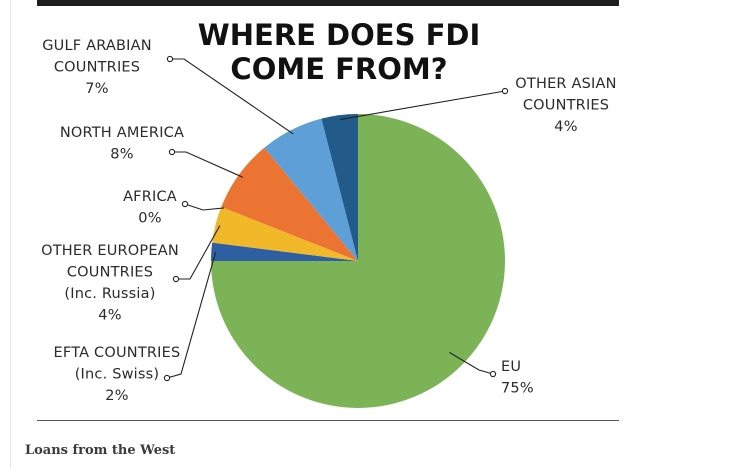 The image size is (740, 469). Describe the element at coordinates (10, 234) in the screenshot. I see `page-left-border` at that location.